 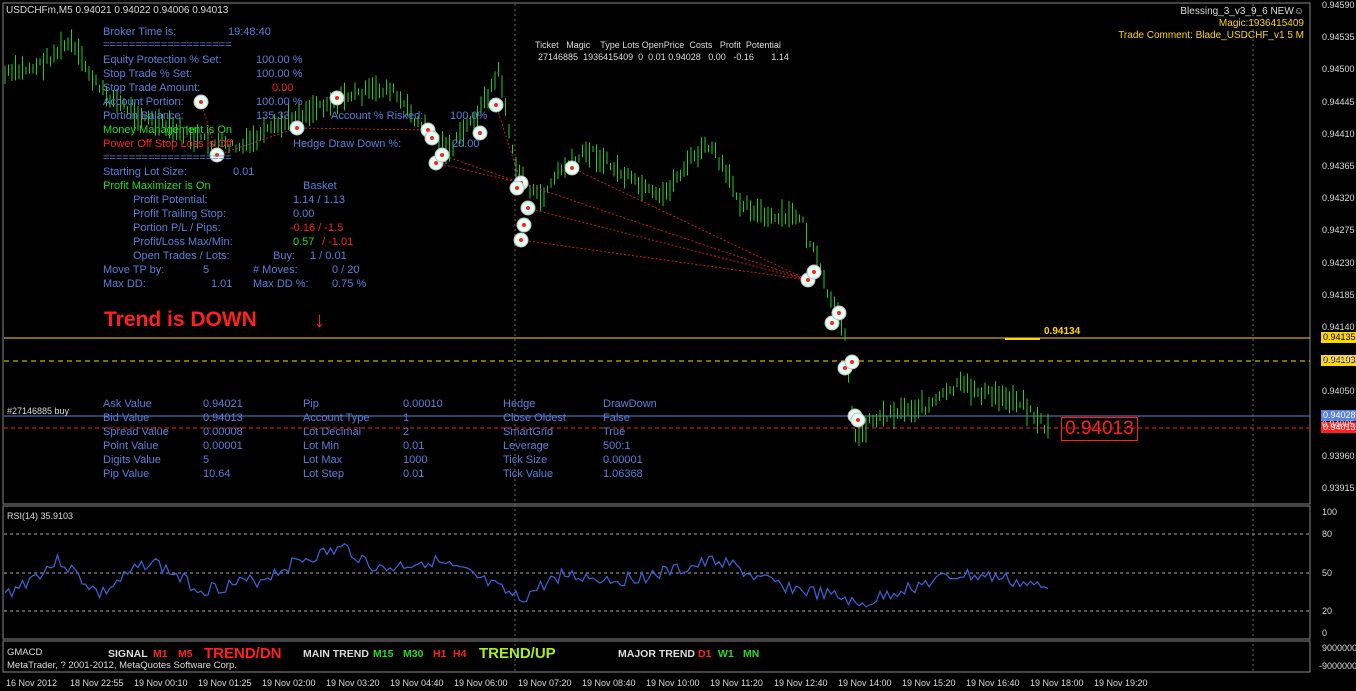 I want to click on move-tp-label: Move TP by:, so click(x=134, y=270).